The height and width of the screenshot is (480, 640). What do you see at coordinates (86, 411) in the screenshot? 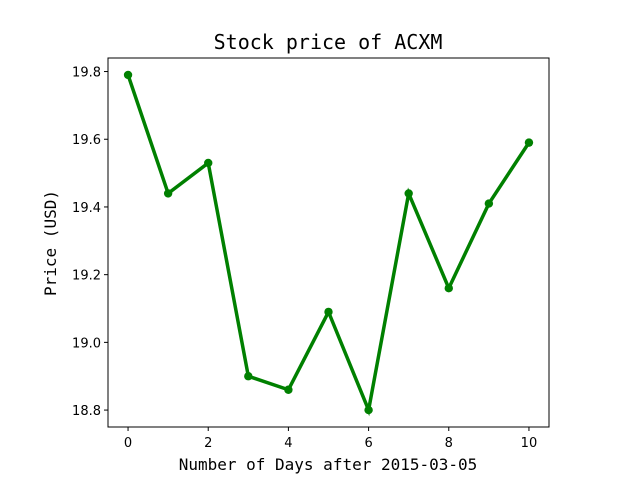
I see `y-tick-label: 18.8` at bounding box center [86, 411].